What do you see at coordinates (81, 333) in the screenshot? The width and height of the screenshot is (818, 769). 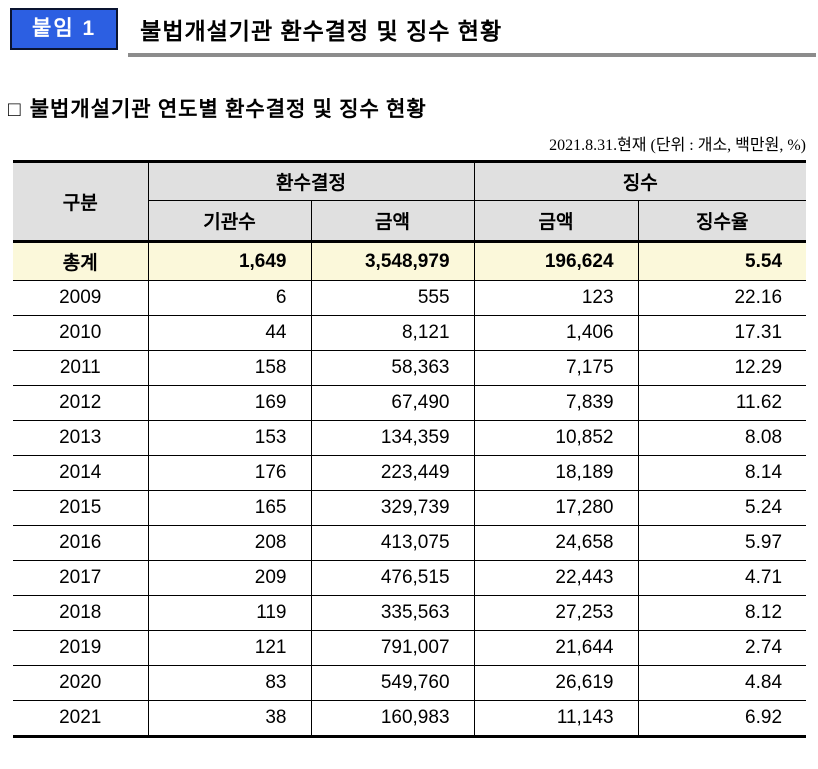 I see `year-cell: 2010` at bounding box center [81, 333].